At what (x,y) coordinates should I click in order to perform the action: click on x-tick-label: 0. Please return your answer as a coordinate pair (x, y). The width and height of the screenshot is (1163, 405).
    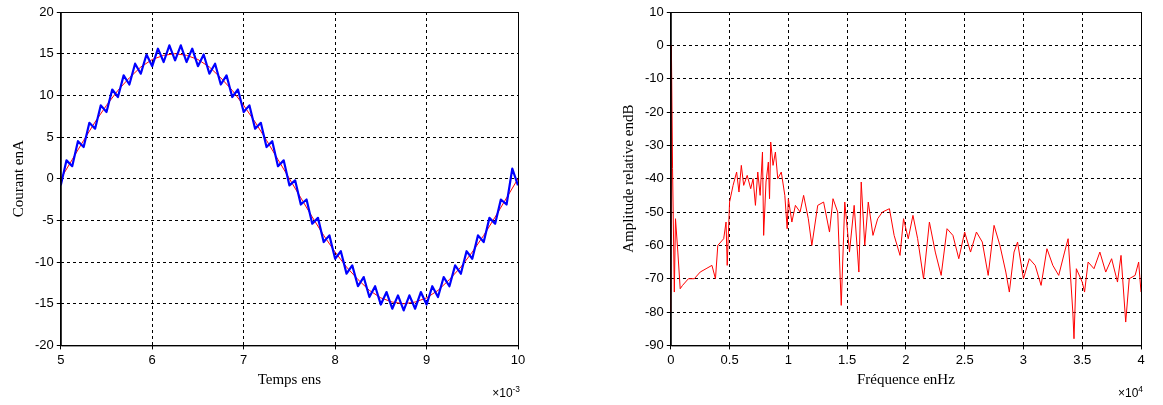
    Looking at the image, I should click on (671, 359).